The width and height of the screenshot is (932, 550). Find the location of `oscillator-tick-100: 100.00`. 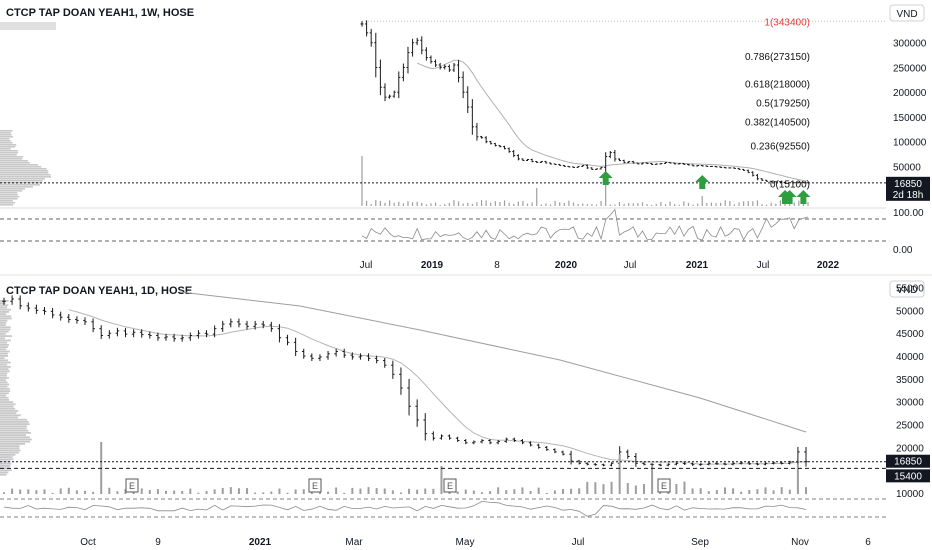

oscillator-tick-100: 100.00 is located at coordinates (908, 213).